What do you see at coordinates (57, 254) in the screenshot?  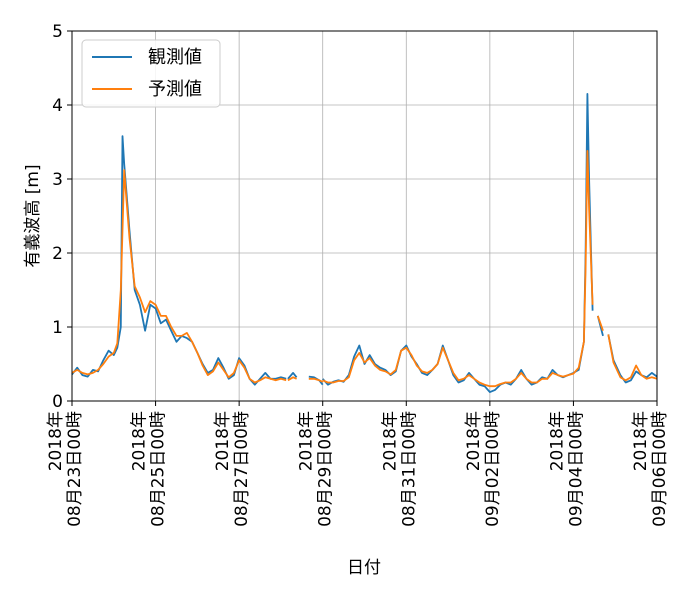 I see `y-tick-label: 2` at bounding box center [57, 254].